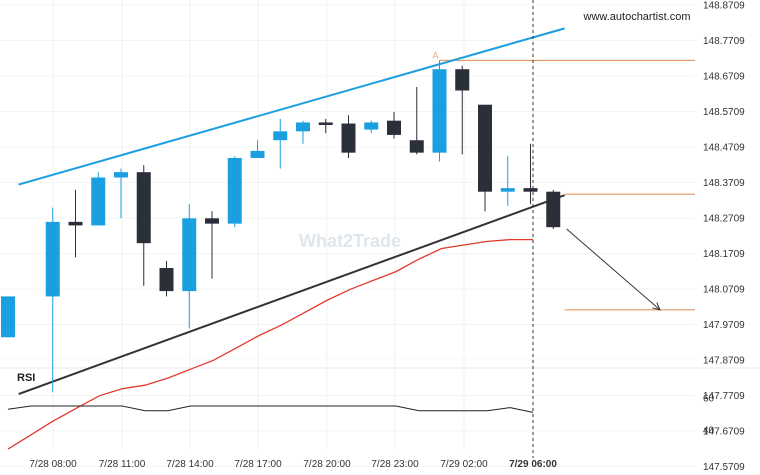 This screenshot has height=475, width=760. I want to click on time-tick-label: 7/28 14:00, so click(190, 464).